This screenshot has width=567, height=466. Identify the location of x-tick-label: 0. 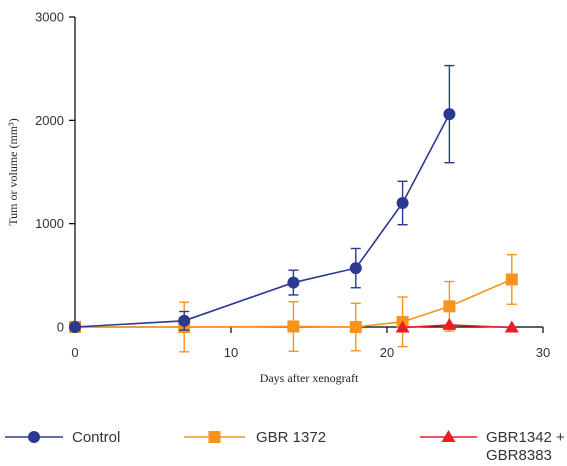
(74, 352).